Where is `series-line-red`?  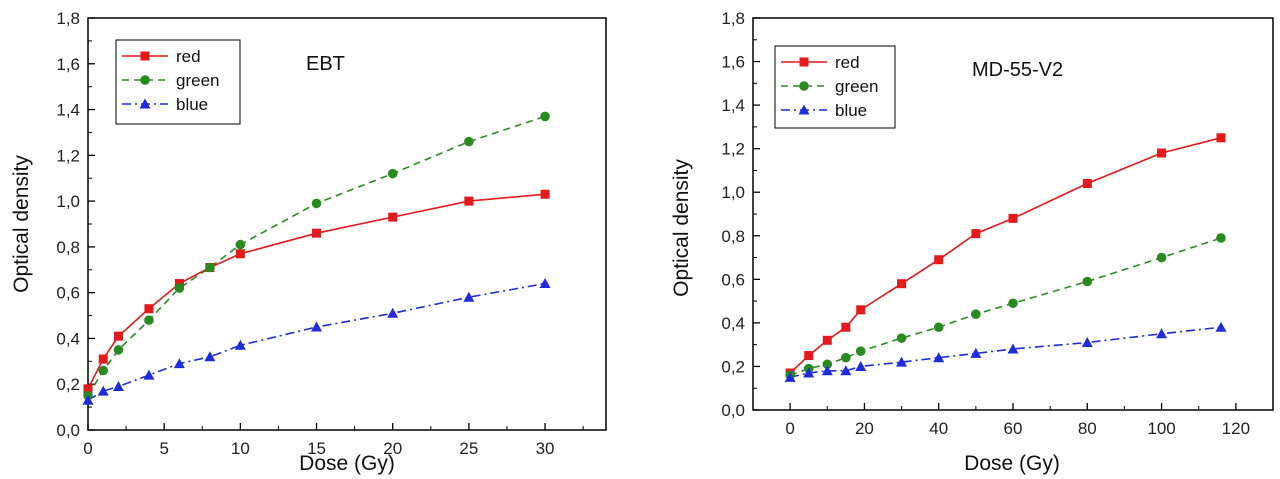
series-line-red is located at coordinates (316, 291).